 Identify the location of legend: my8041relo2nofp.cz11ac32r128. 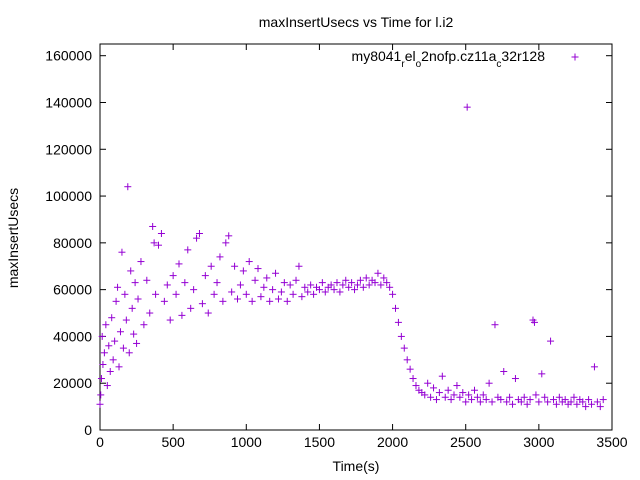
(465, 59).